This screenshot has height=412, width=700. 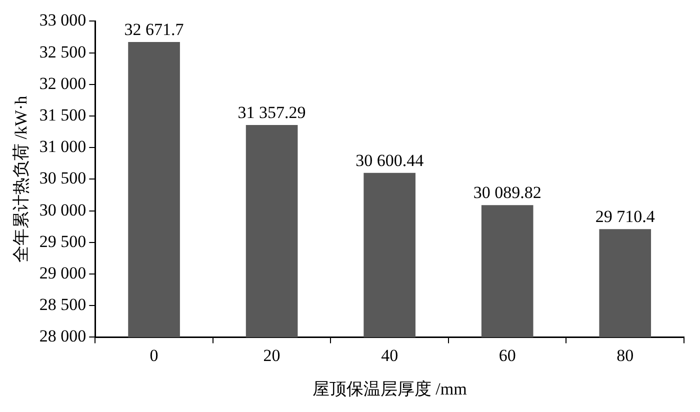 What do you see at coordinates (62, 178) in the screenshot?
I see `y-tick-label: 30 500` at bounding box center [62, 178].